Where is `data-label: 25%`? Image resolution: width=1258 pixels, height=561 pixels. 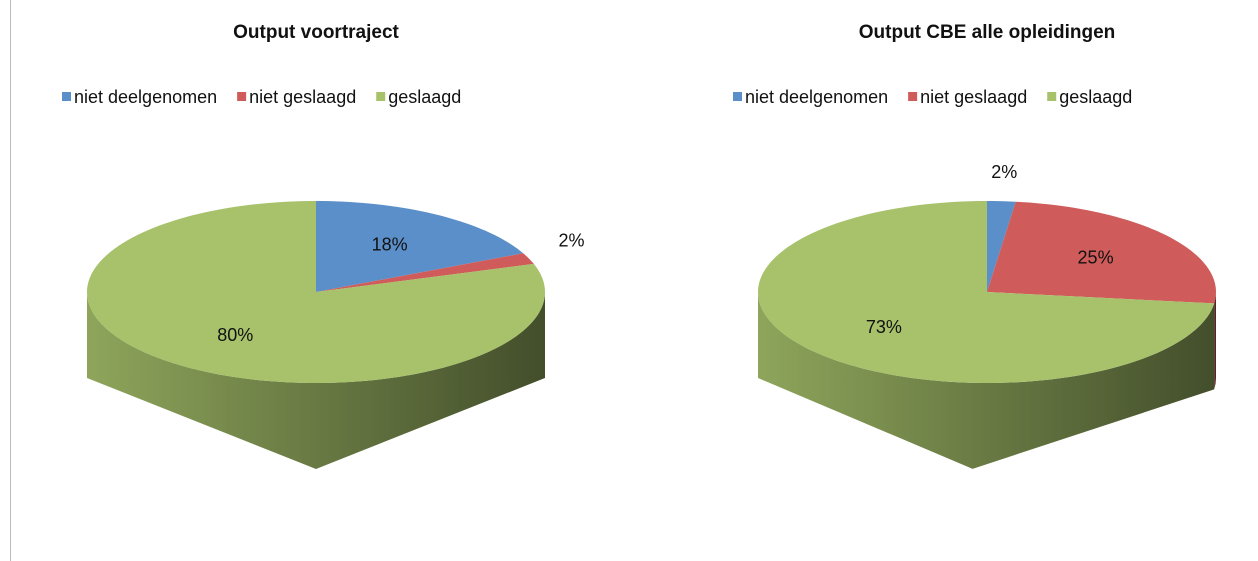 data-label: 25% is located at coordinates (1096, 257).